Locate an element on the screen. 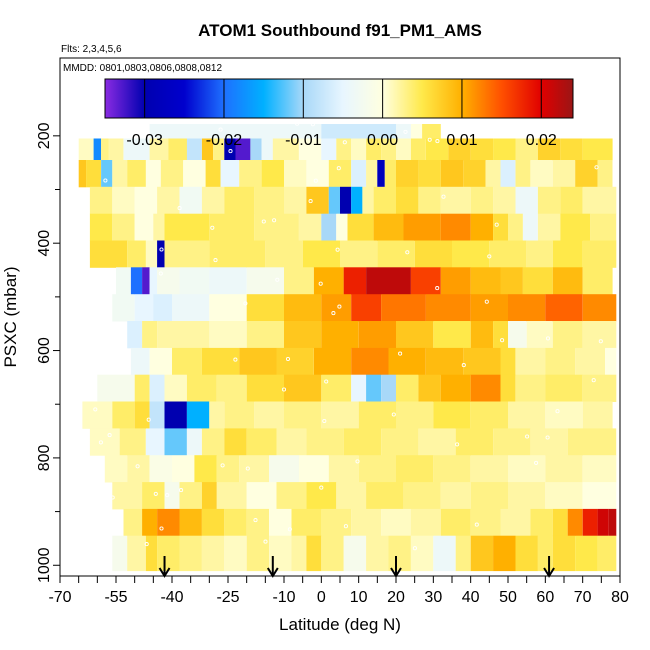 The width and height of the screenshot is (650, 650). dates-label: MMDD: 0801,0803,0806,0808,0812 is located at coordinates (142, 68).